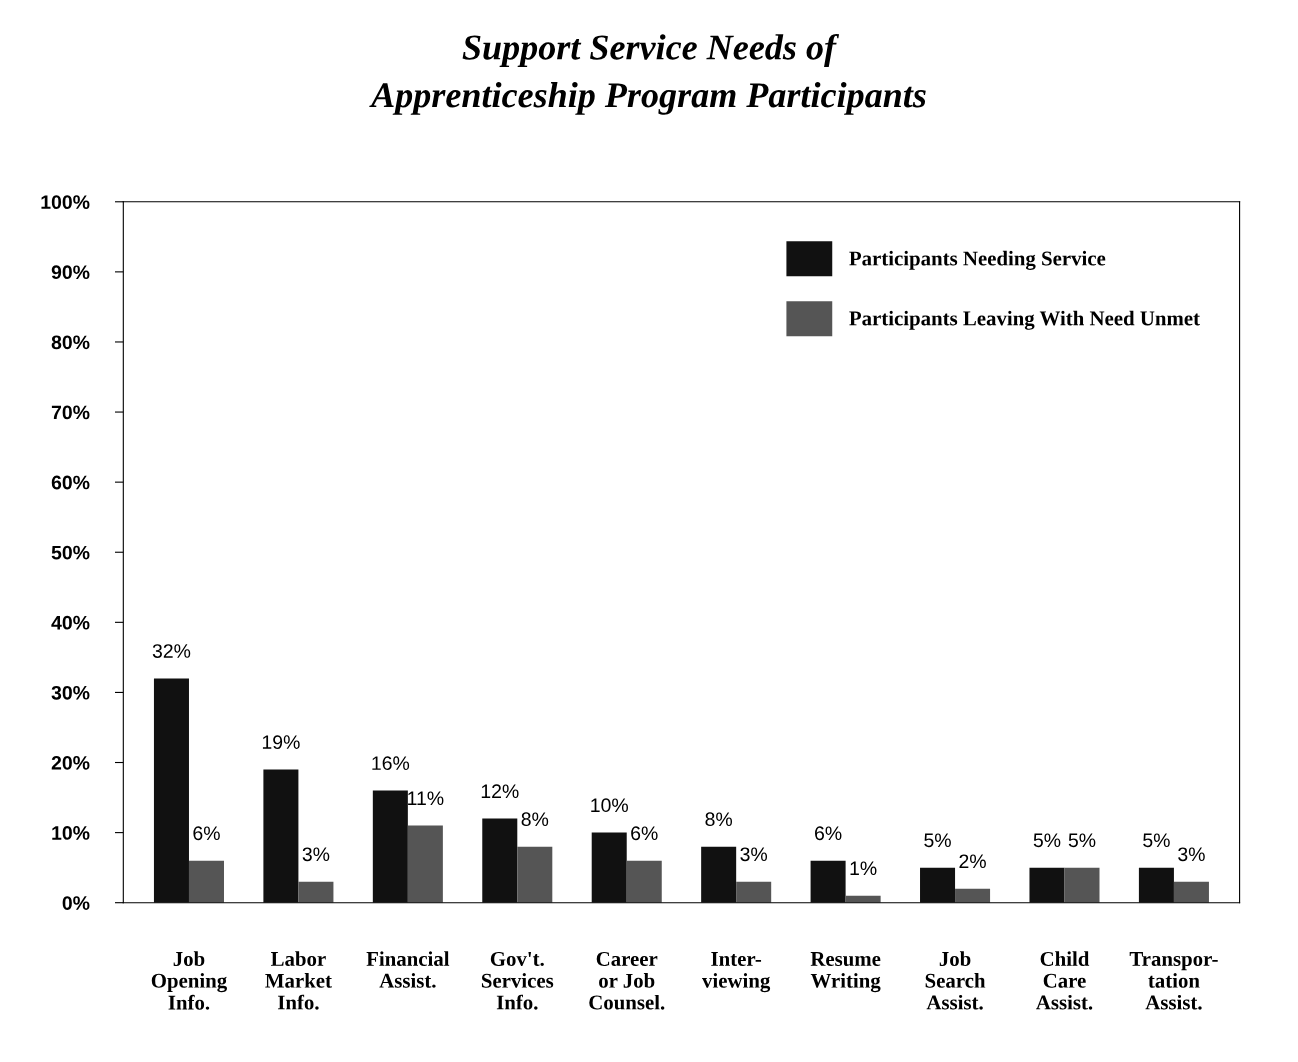 This screenshot has height=1062, width=1298. What do you see at coordinates (70, 272) in the screenshot?
I see `y-tick-label: 90%` at bounding box center [70, 272].